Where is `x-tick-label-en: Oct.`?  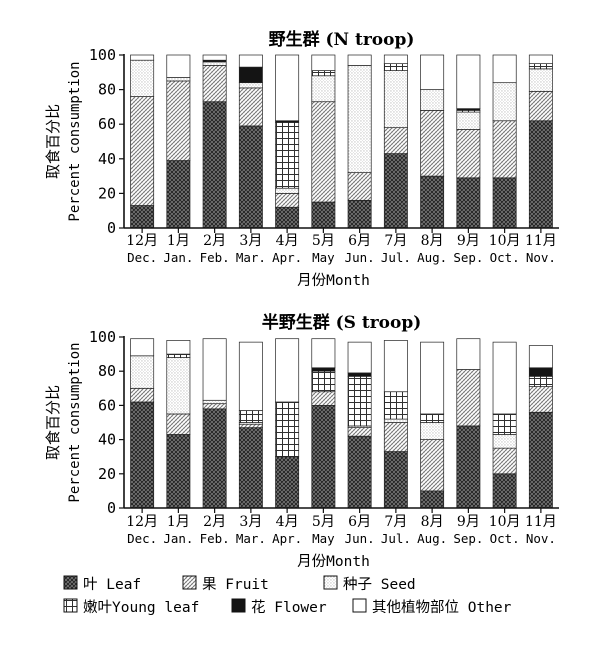 x-tick-label-en: Oct. is located at coordinates (505, 538).